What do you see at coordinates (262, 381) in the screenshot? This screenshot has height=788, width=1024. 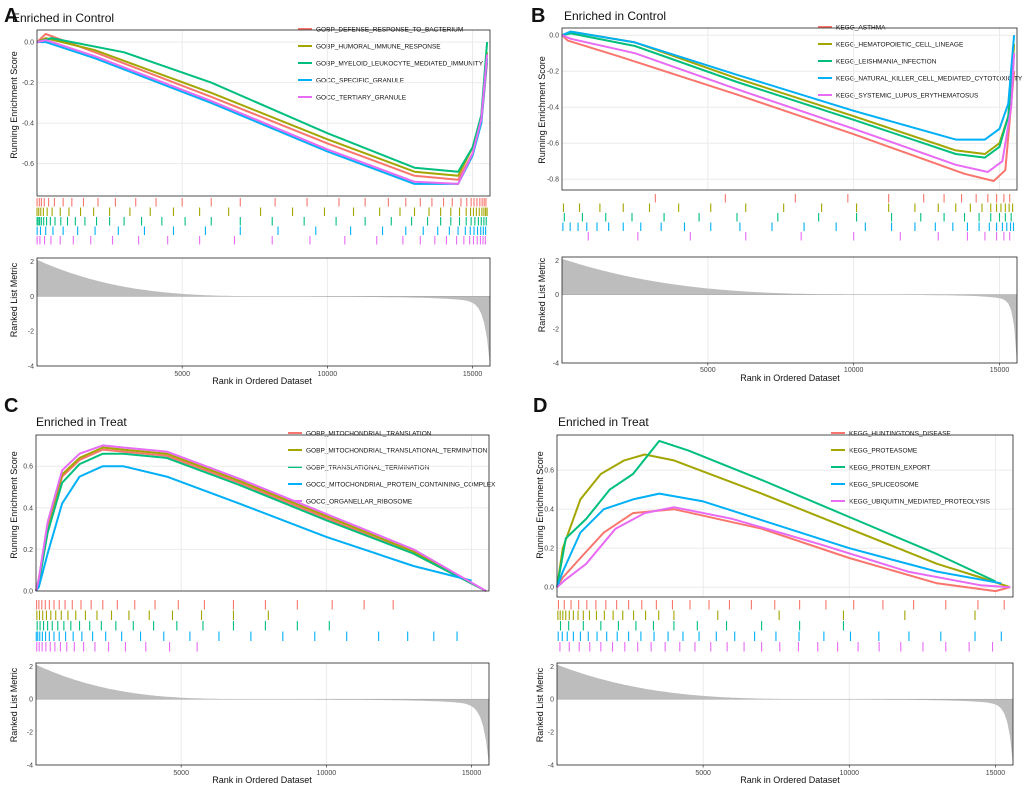 I see `panel-a-x-axis-label: Rank in Ordered Dataset` at bounding box center [262, 381].